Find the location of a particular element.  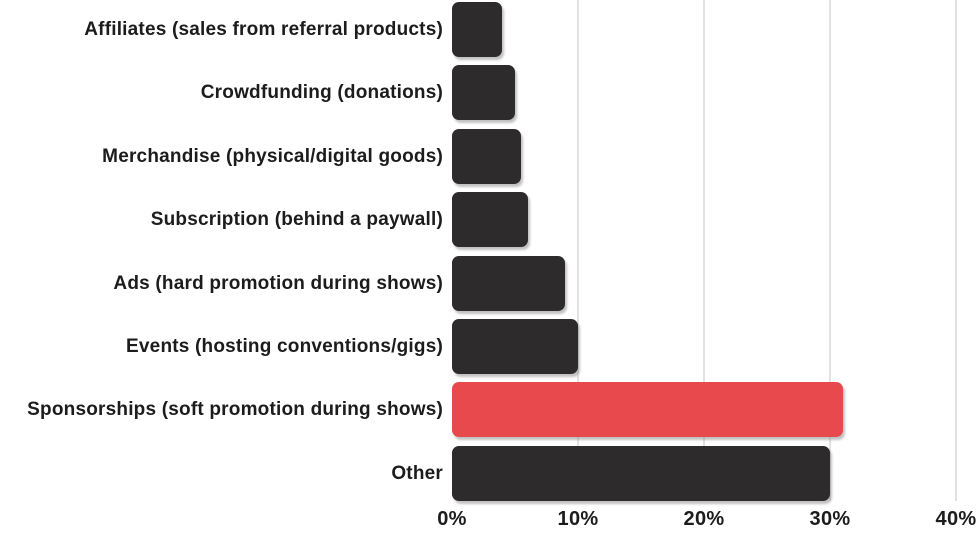

chart-row: Events (hosting conventions/gigs) is located at coordinates (490, 346).